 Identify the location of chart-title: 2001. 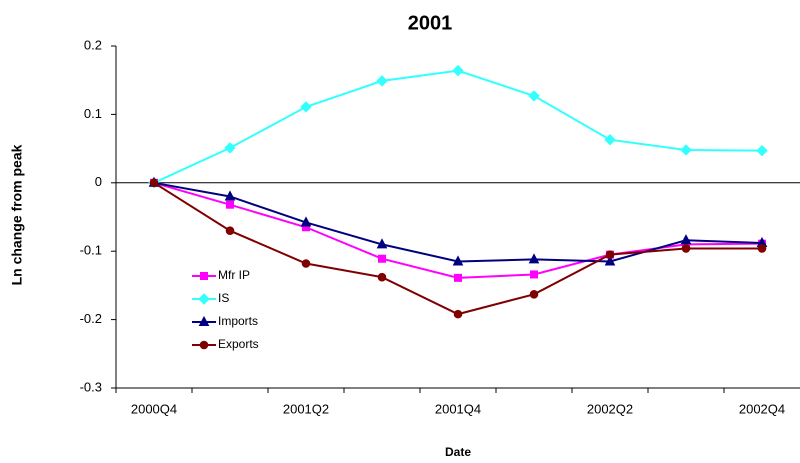
(430, 23).